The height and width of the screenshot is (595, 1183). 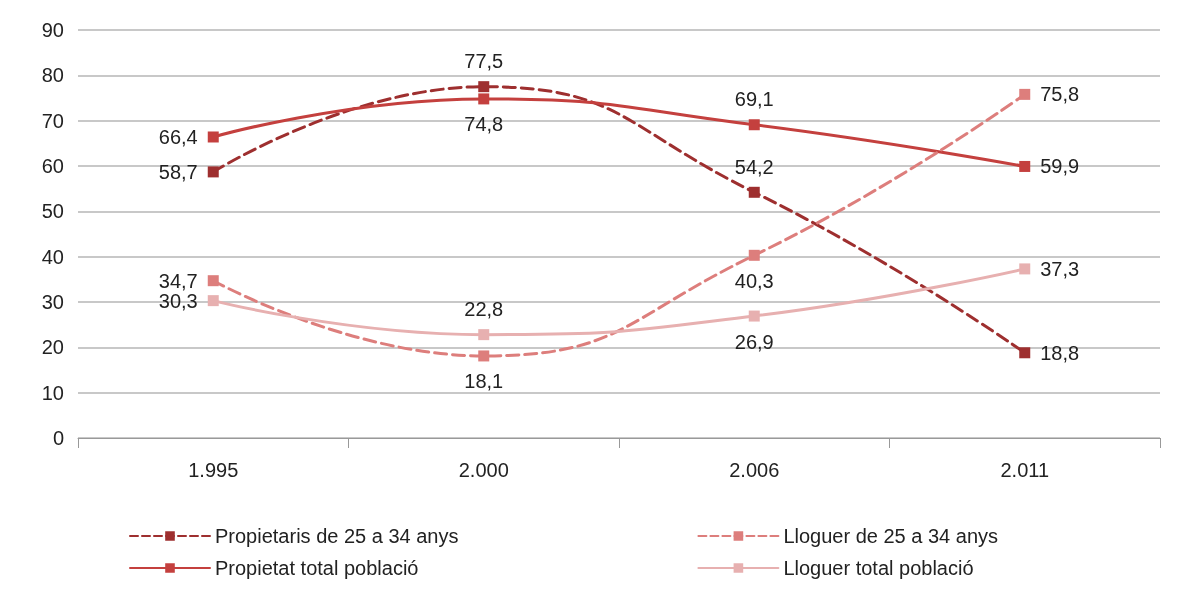 I want to click on y-tick-label: 90, so click(x=52, y=30).